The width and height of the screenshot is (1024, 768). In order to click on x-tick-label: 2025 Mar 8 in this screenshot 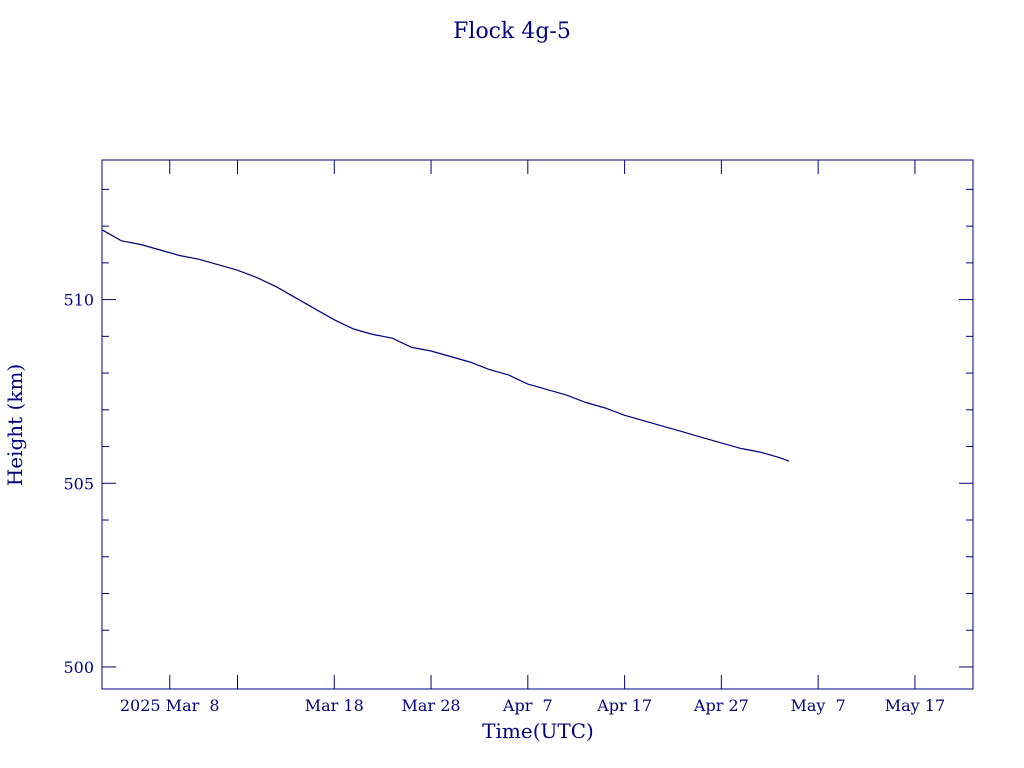, I will do `click(170, 705)`.